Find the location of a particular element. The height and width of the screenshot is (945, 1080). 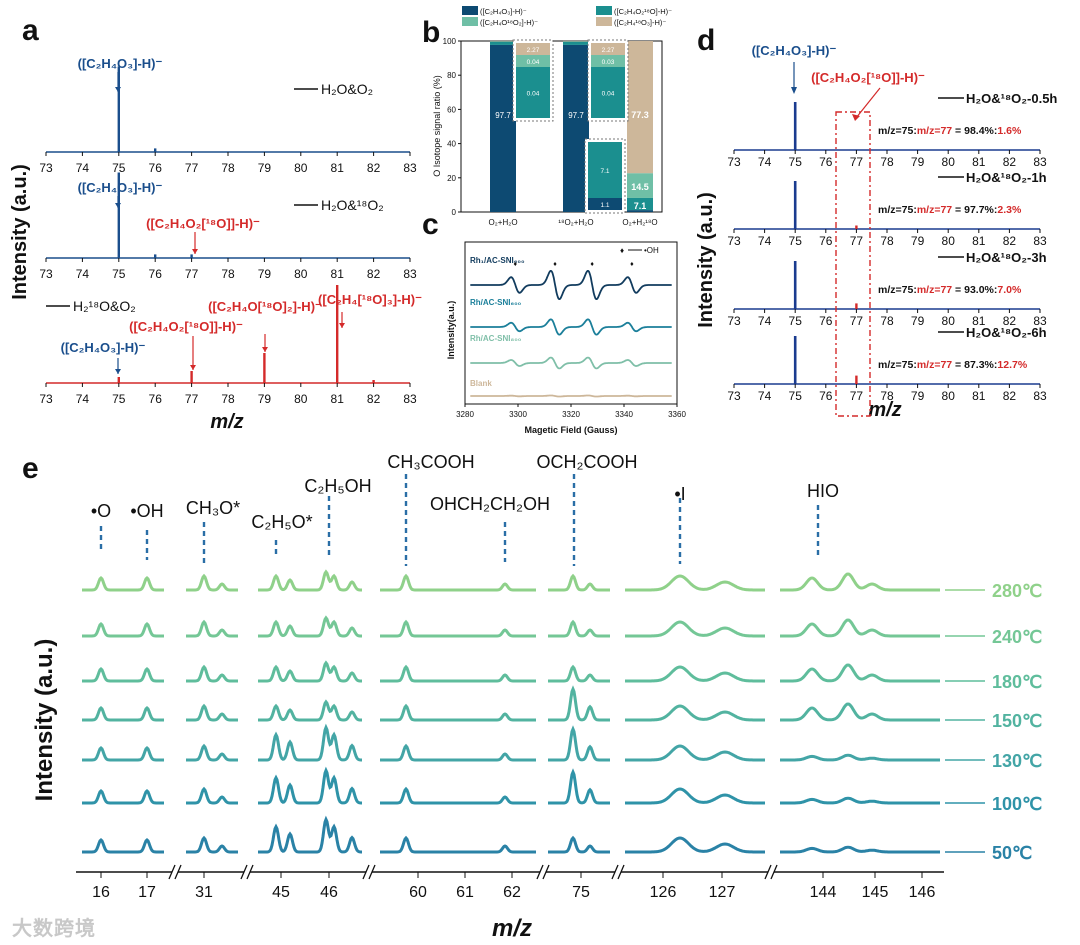

bar-label: 14.5 is located at coordinates (640, 187).